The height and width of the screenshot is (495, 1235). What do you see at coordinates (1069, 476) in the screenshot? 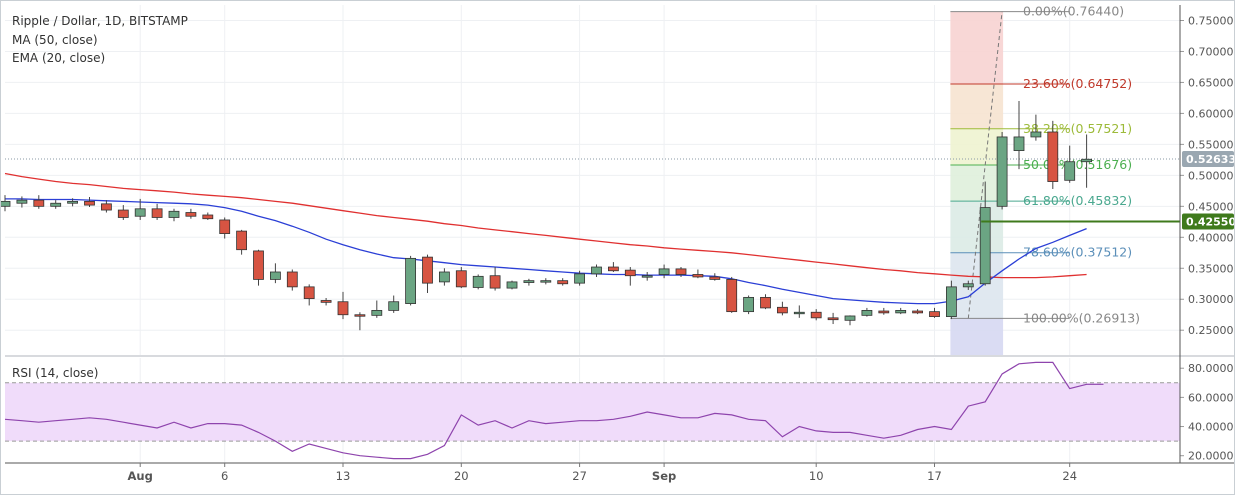
I see `date-tick-label: 24` at bounding box center [1069, 476].